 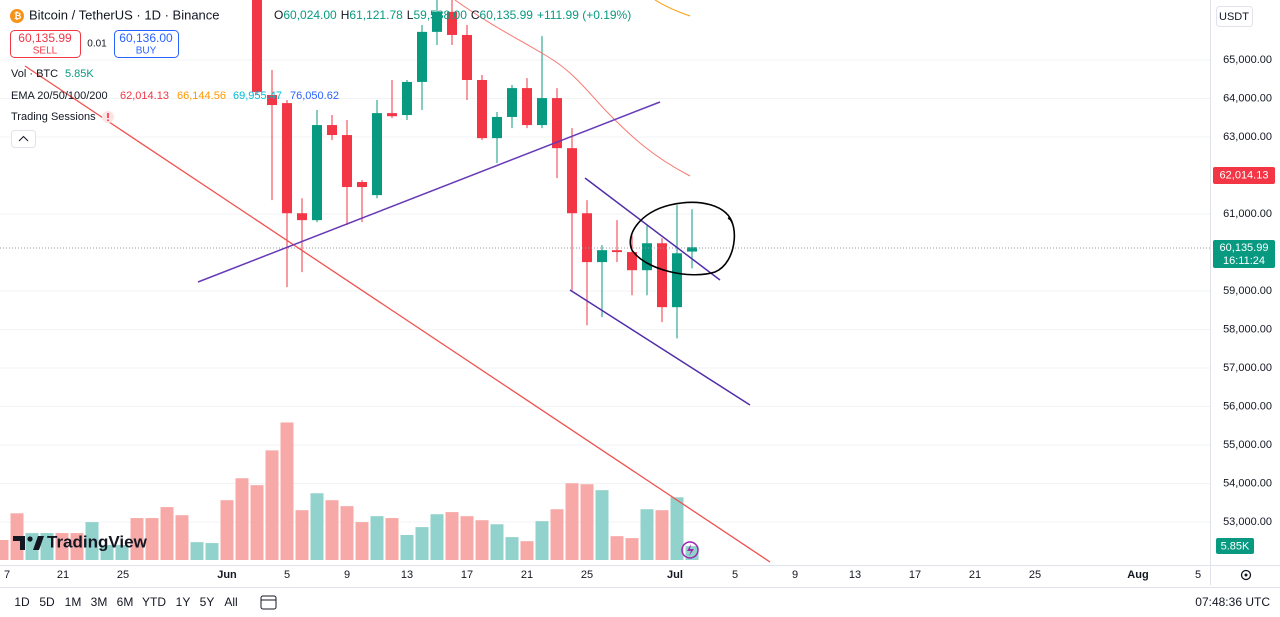 I want to click on ema-value: 76,050.62, so click(x=314, y=96).